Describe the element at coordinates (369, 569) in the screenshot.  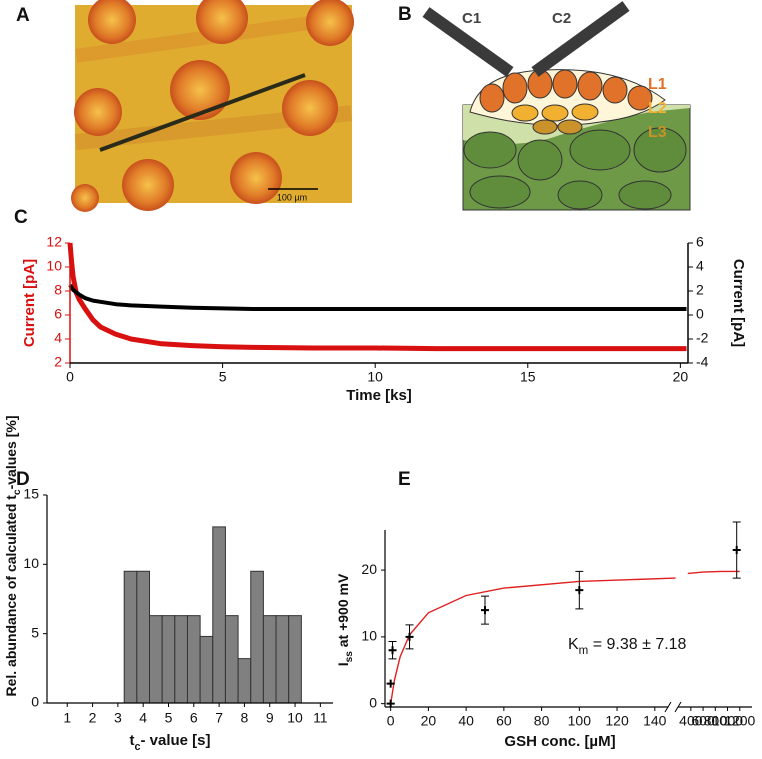
I see `y-tick-label: 20` at that location.